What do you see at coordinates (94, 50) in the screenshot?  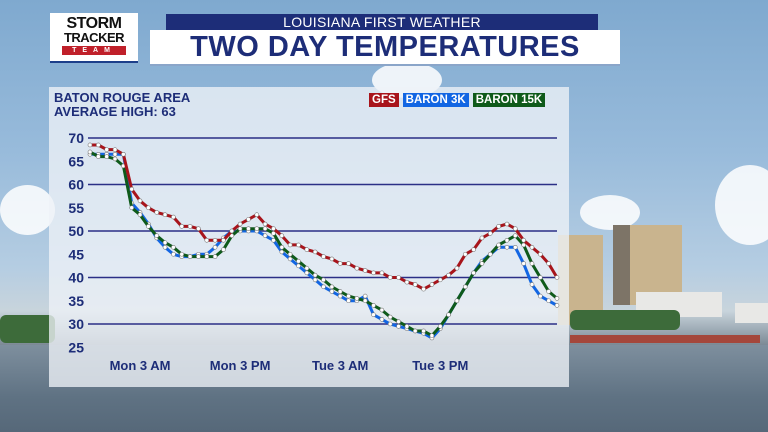 I see `logo-line3: TEAM` at bounding box center [94, 50].